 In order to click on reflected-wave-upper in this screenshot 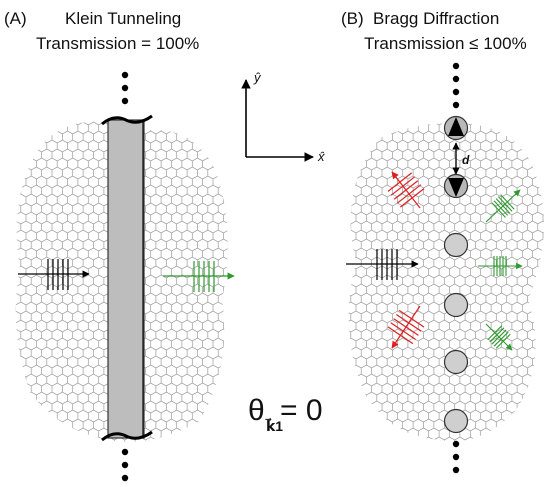, I will do `click(406, 190)`.